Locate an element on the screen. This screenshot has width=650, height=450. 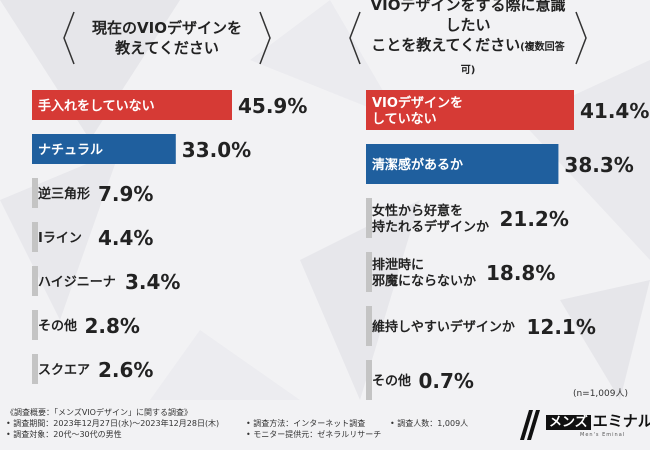
value-label: 4.4% is located at coordinates (125, 238).